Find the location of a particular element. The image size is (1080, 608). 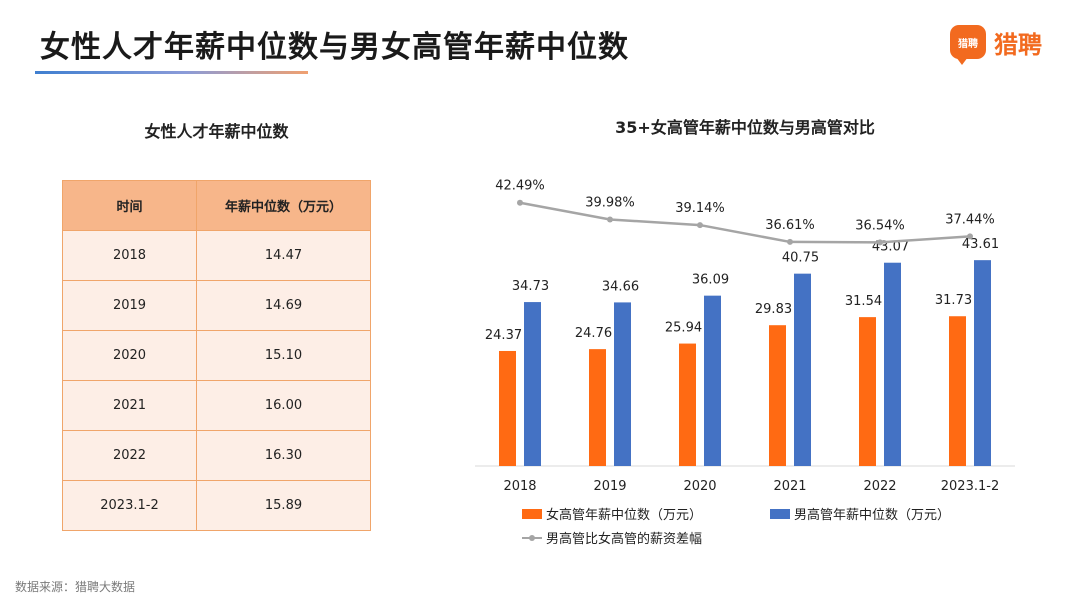

cell-year: 2019 is located at coordinates (129, 305).